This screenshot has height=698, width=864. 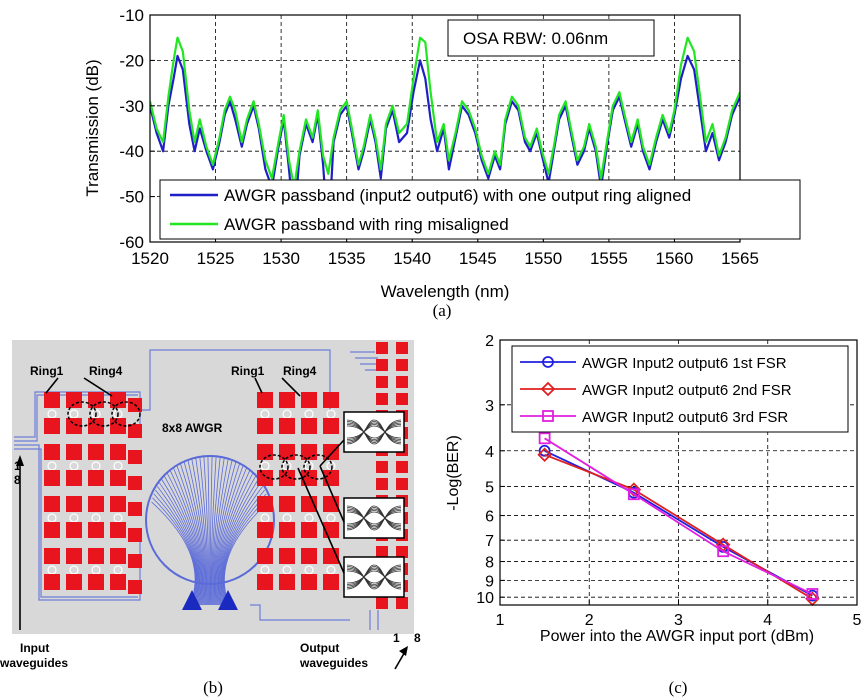 I want to click on chart-c-lines, so click(x=678, y=519).